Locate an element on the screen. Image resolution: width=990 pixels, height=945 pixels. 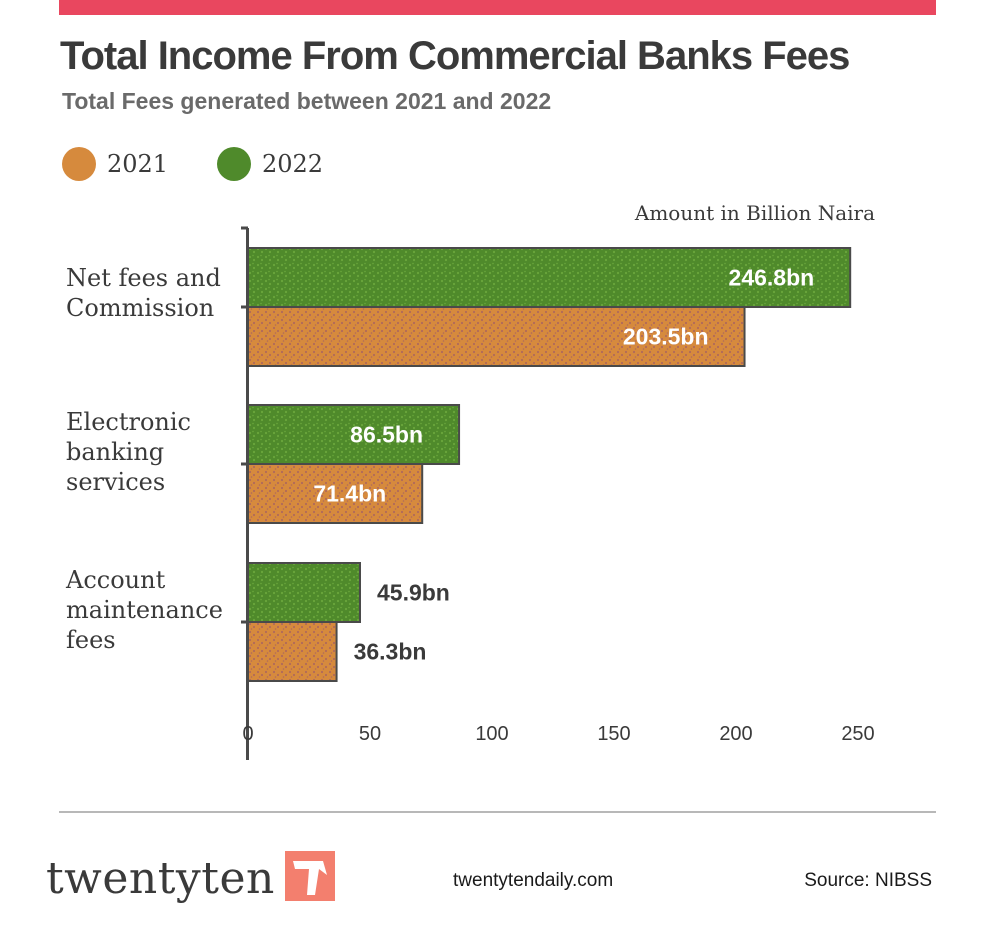
legend-swatch-2021 is located at coordinates (79, 164).